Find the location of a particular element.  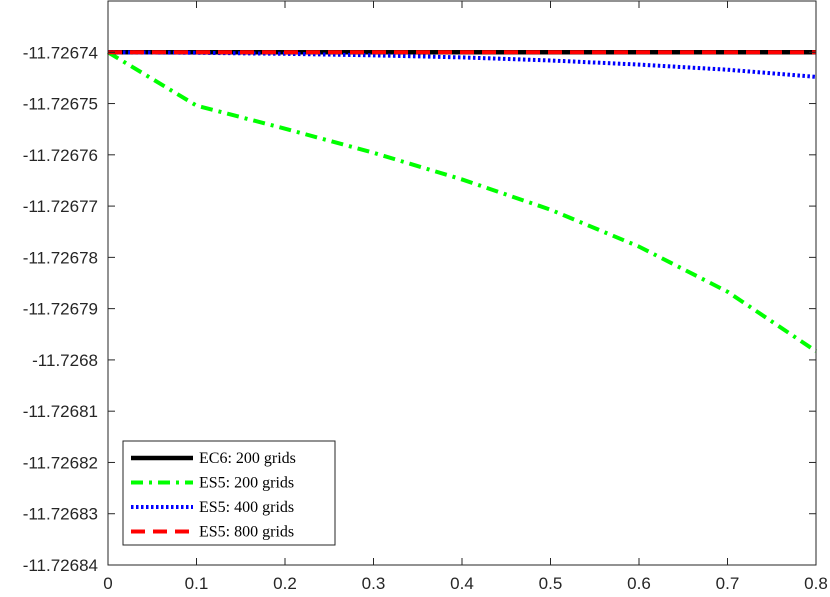

y-tick-label: -11.72678 is located at coordinates (60, 257).